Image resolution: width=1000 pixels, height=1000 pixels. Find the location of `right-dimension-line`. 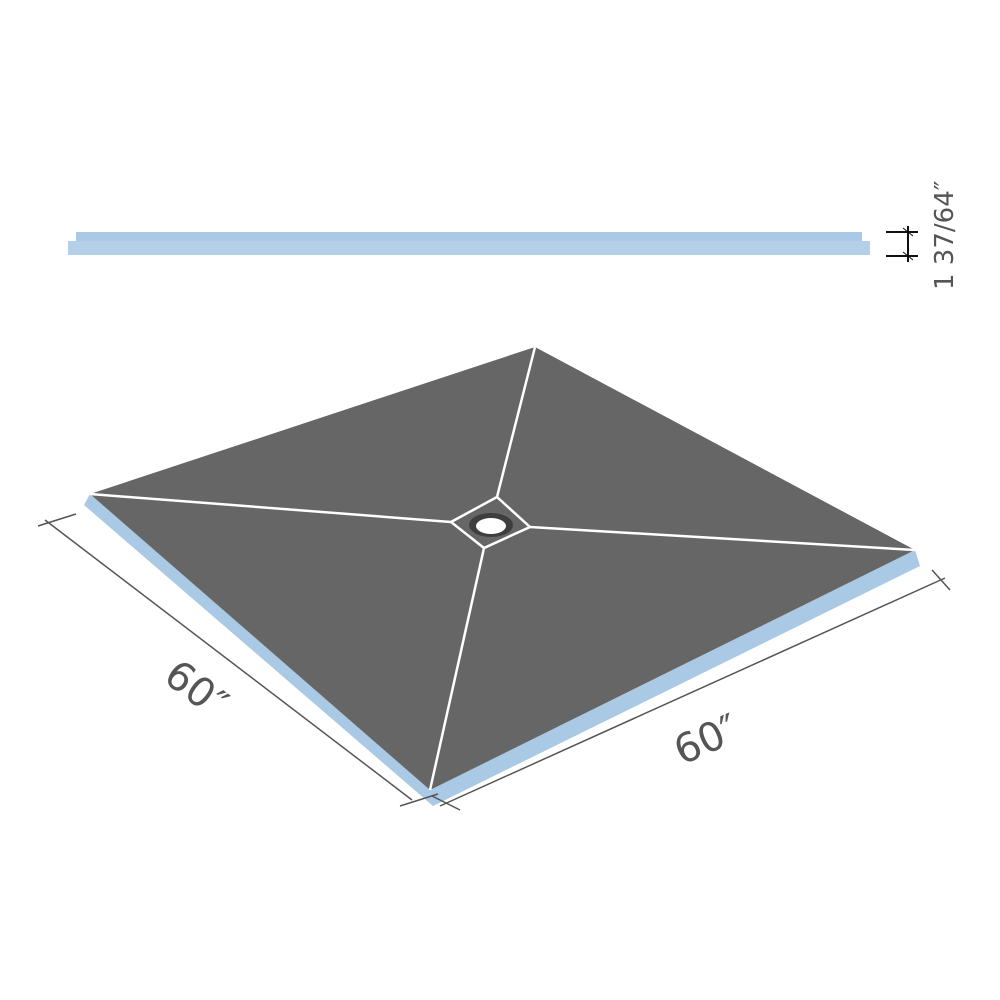

right-dimension-line is located at coordinates (691, 690).